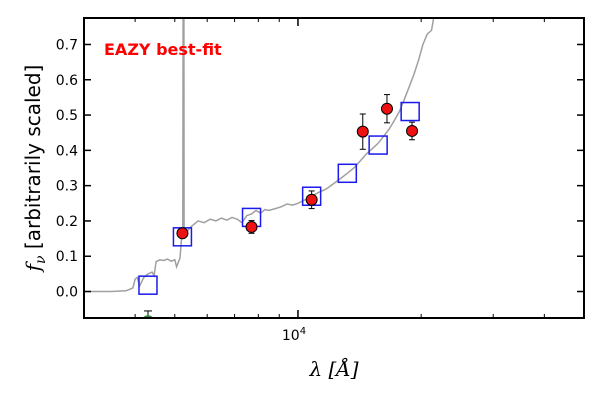 The height and width of the screenshot is (400, 600). What do you see at coordinates (297, 167) in the screenshot?
I see `observed-flux-points` at bounding box center [297, 167].